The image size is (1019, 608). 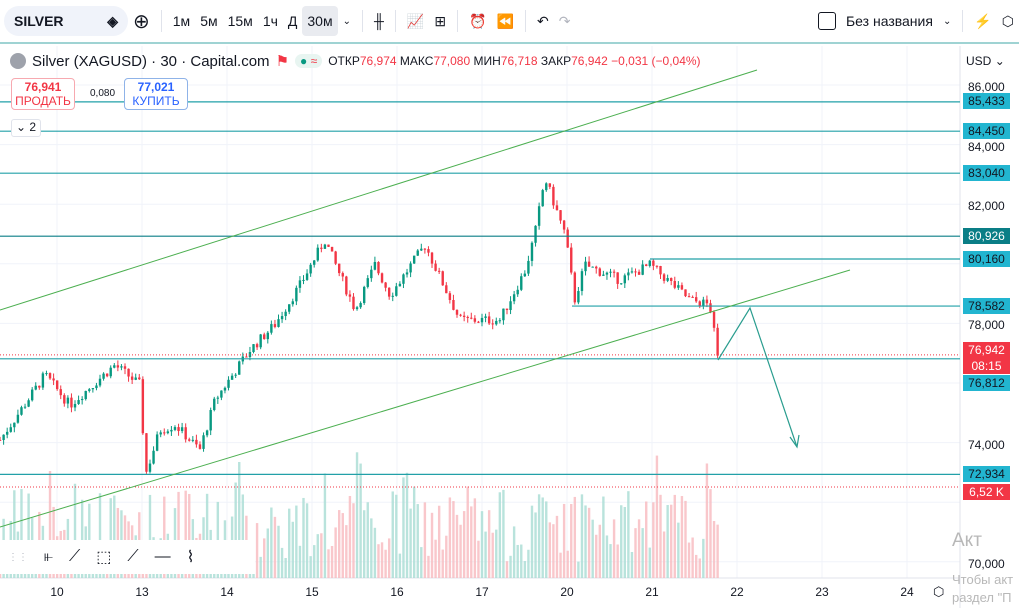 I want to click on replay-icon: ⏪, so click(x=505, y=20).